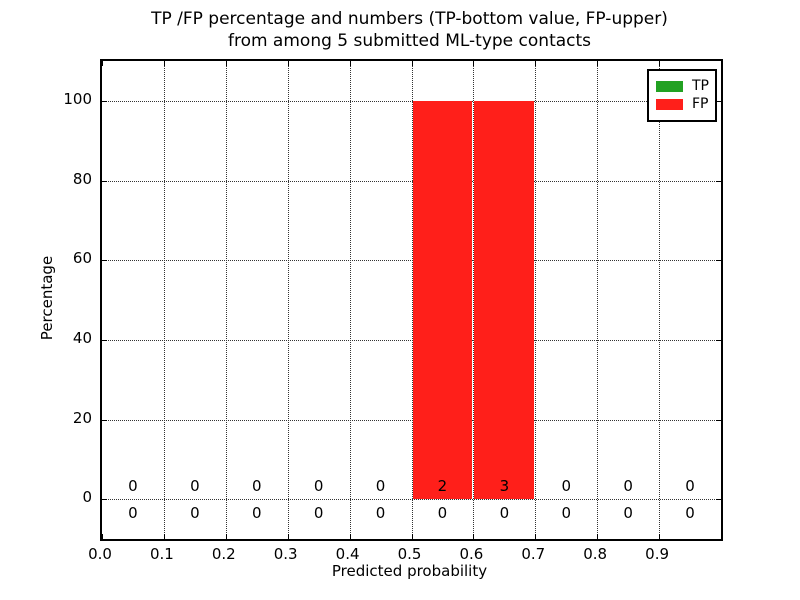 This screenshot has width=800, height=600. Describe the element at coordinates (77, 98) in the screenshot. I see `y-tick-label: 100` at that location.